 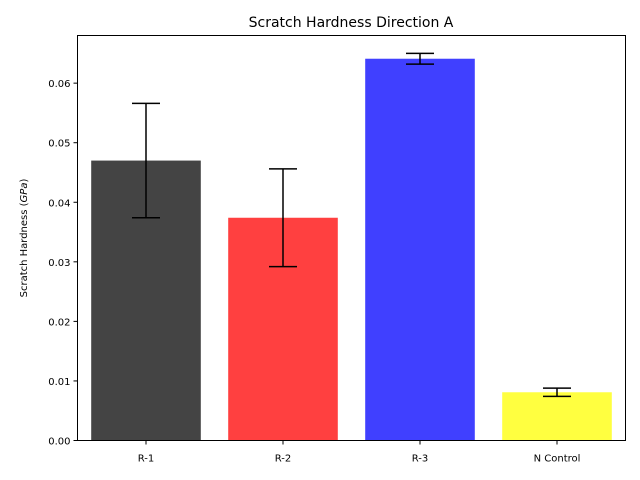 I want to click on x-axis: R-1 R-2 R-3 N Control, so click(x=359, y=452).